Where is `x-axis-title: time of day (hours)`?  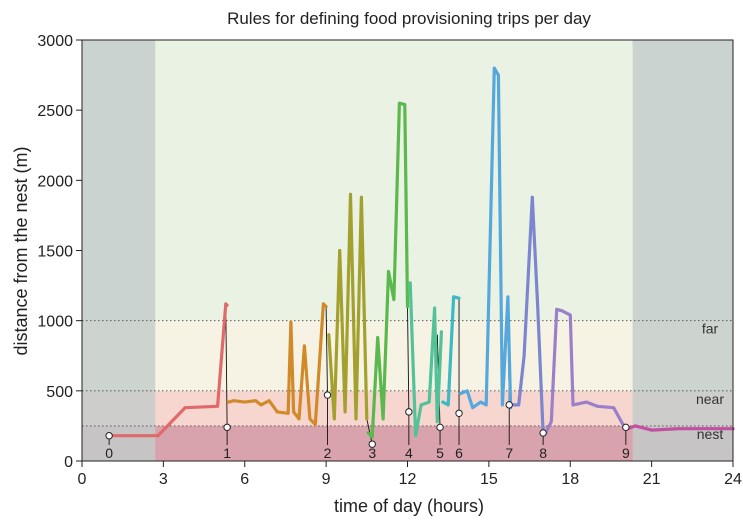
x-axis-title: time of day (hours) is located at coordinates (409, 506).